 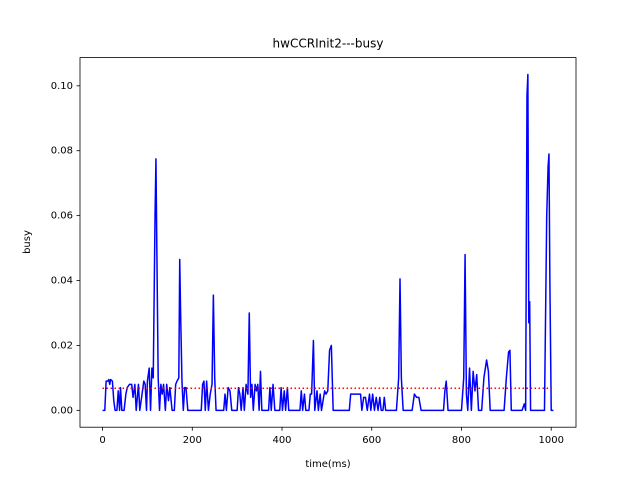 What do you see at coordinates (62, 86) in the screenshot?
I see `y-tick-label: 0.10` at bounding box center [62, 86].